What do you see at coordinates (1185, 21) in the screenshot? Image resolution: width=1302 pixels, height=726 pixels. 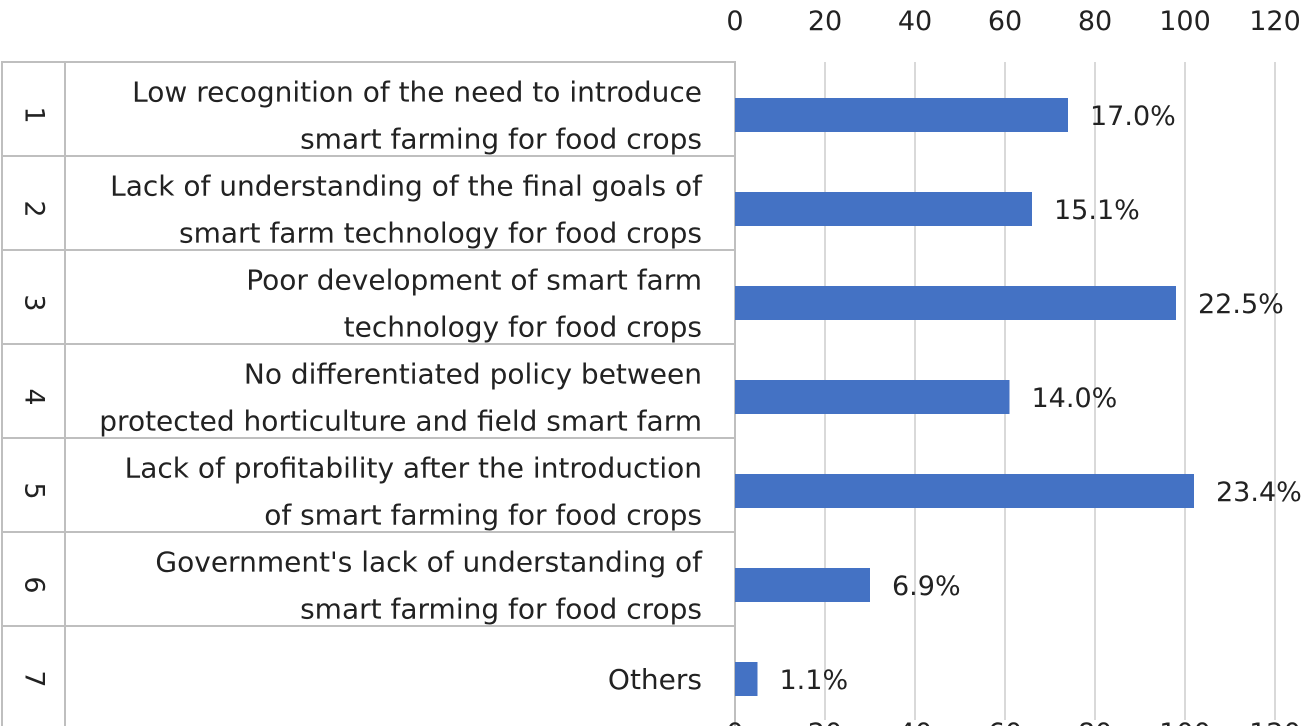 I see `x-tick-top-100: 100` at bounding box center [1185, 21].